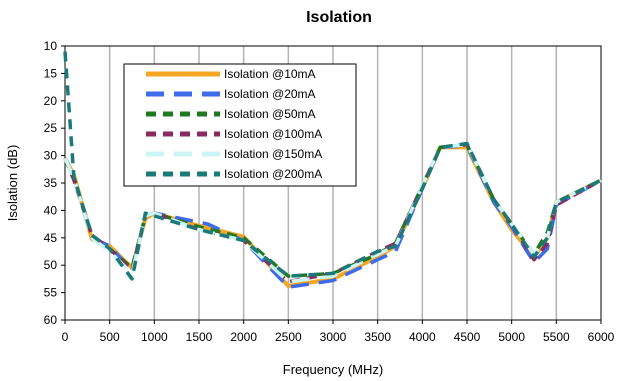 The image size is (626, 381). What do you see at coordinates (51, 128) in the screenshot?
I see `y-tick-label: 25` at bounding box center [51, 128].